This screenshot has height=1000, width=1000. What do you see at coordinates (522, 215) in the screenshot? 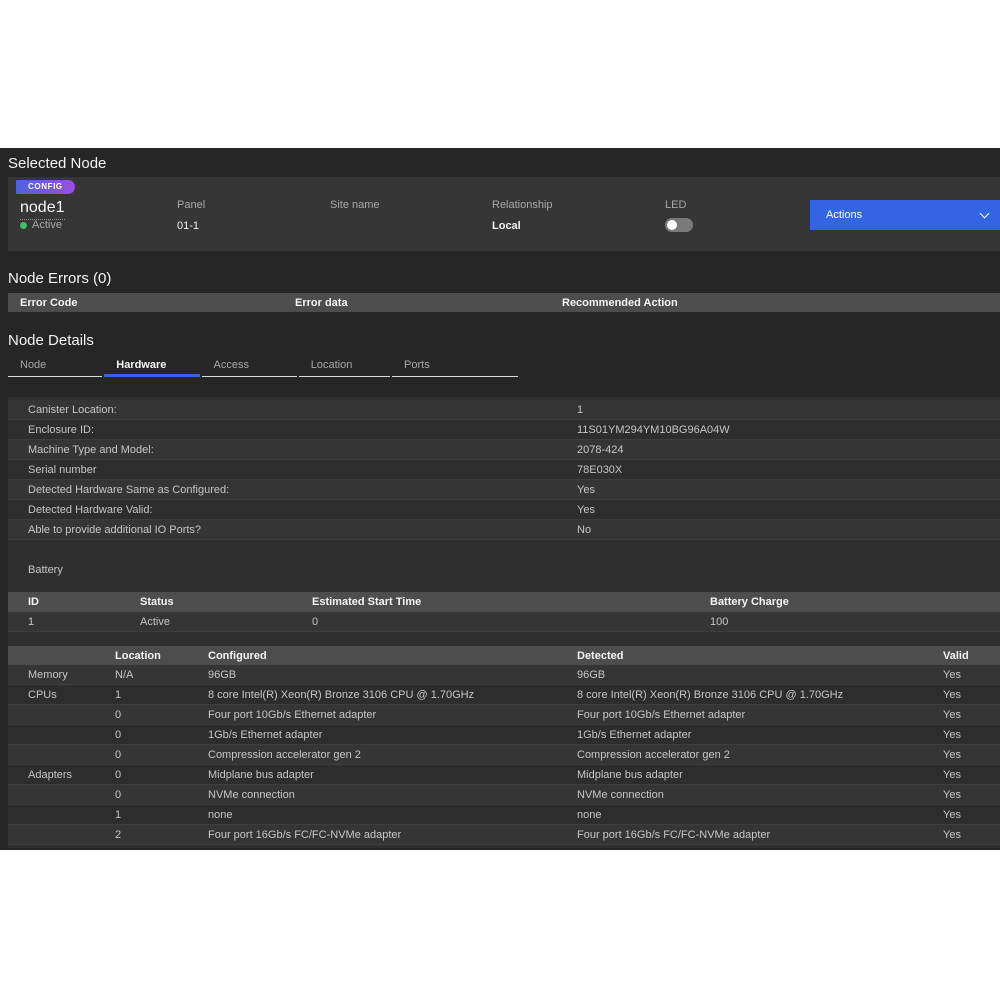
I see `field-relationship: Relationship Local` at bounding box center [522, 215].